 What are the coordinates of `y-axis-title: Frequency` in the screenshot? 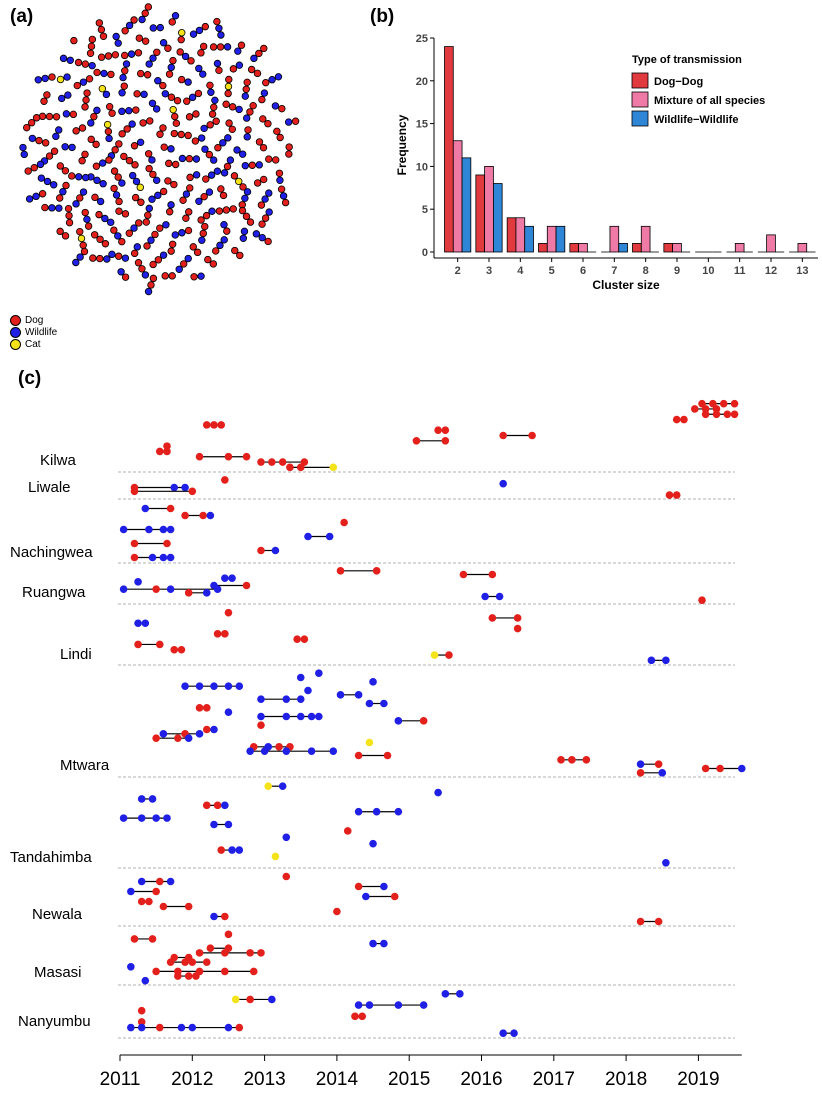 It's located at (402, 144).